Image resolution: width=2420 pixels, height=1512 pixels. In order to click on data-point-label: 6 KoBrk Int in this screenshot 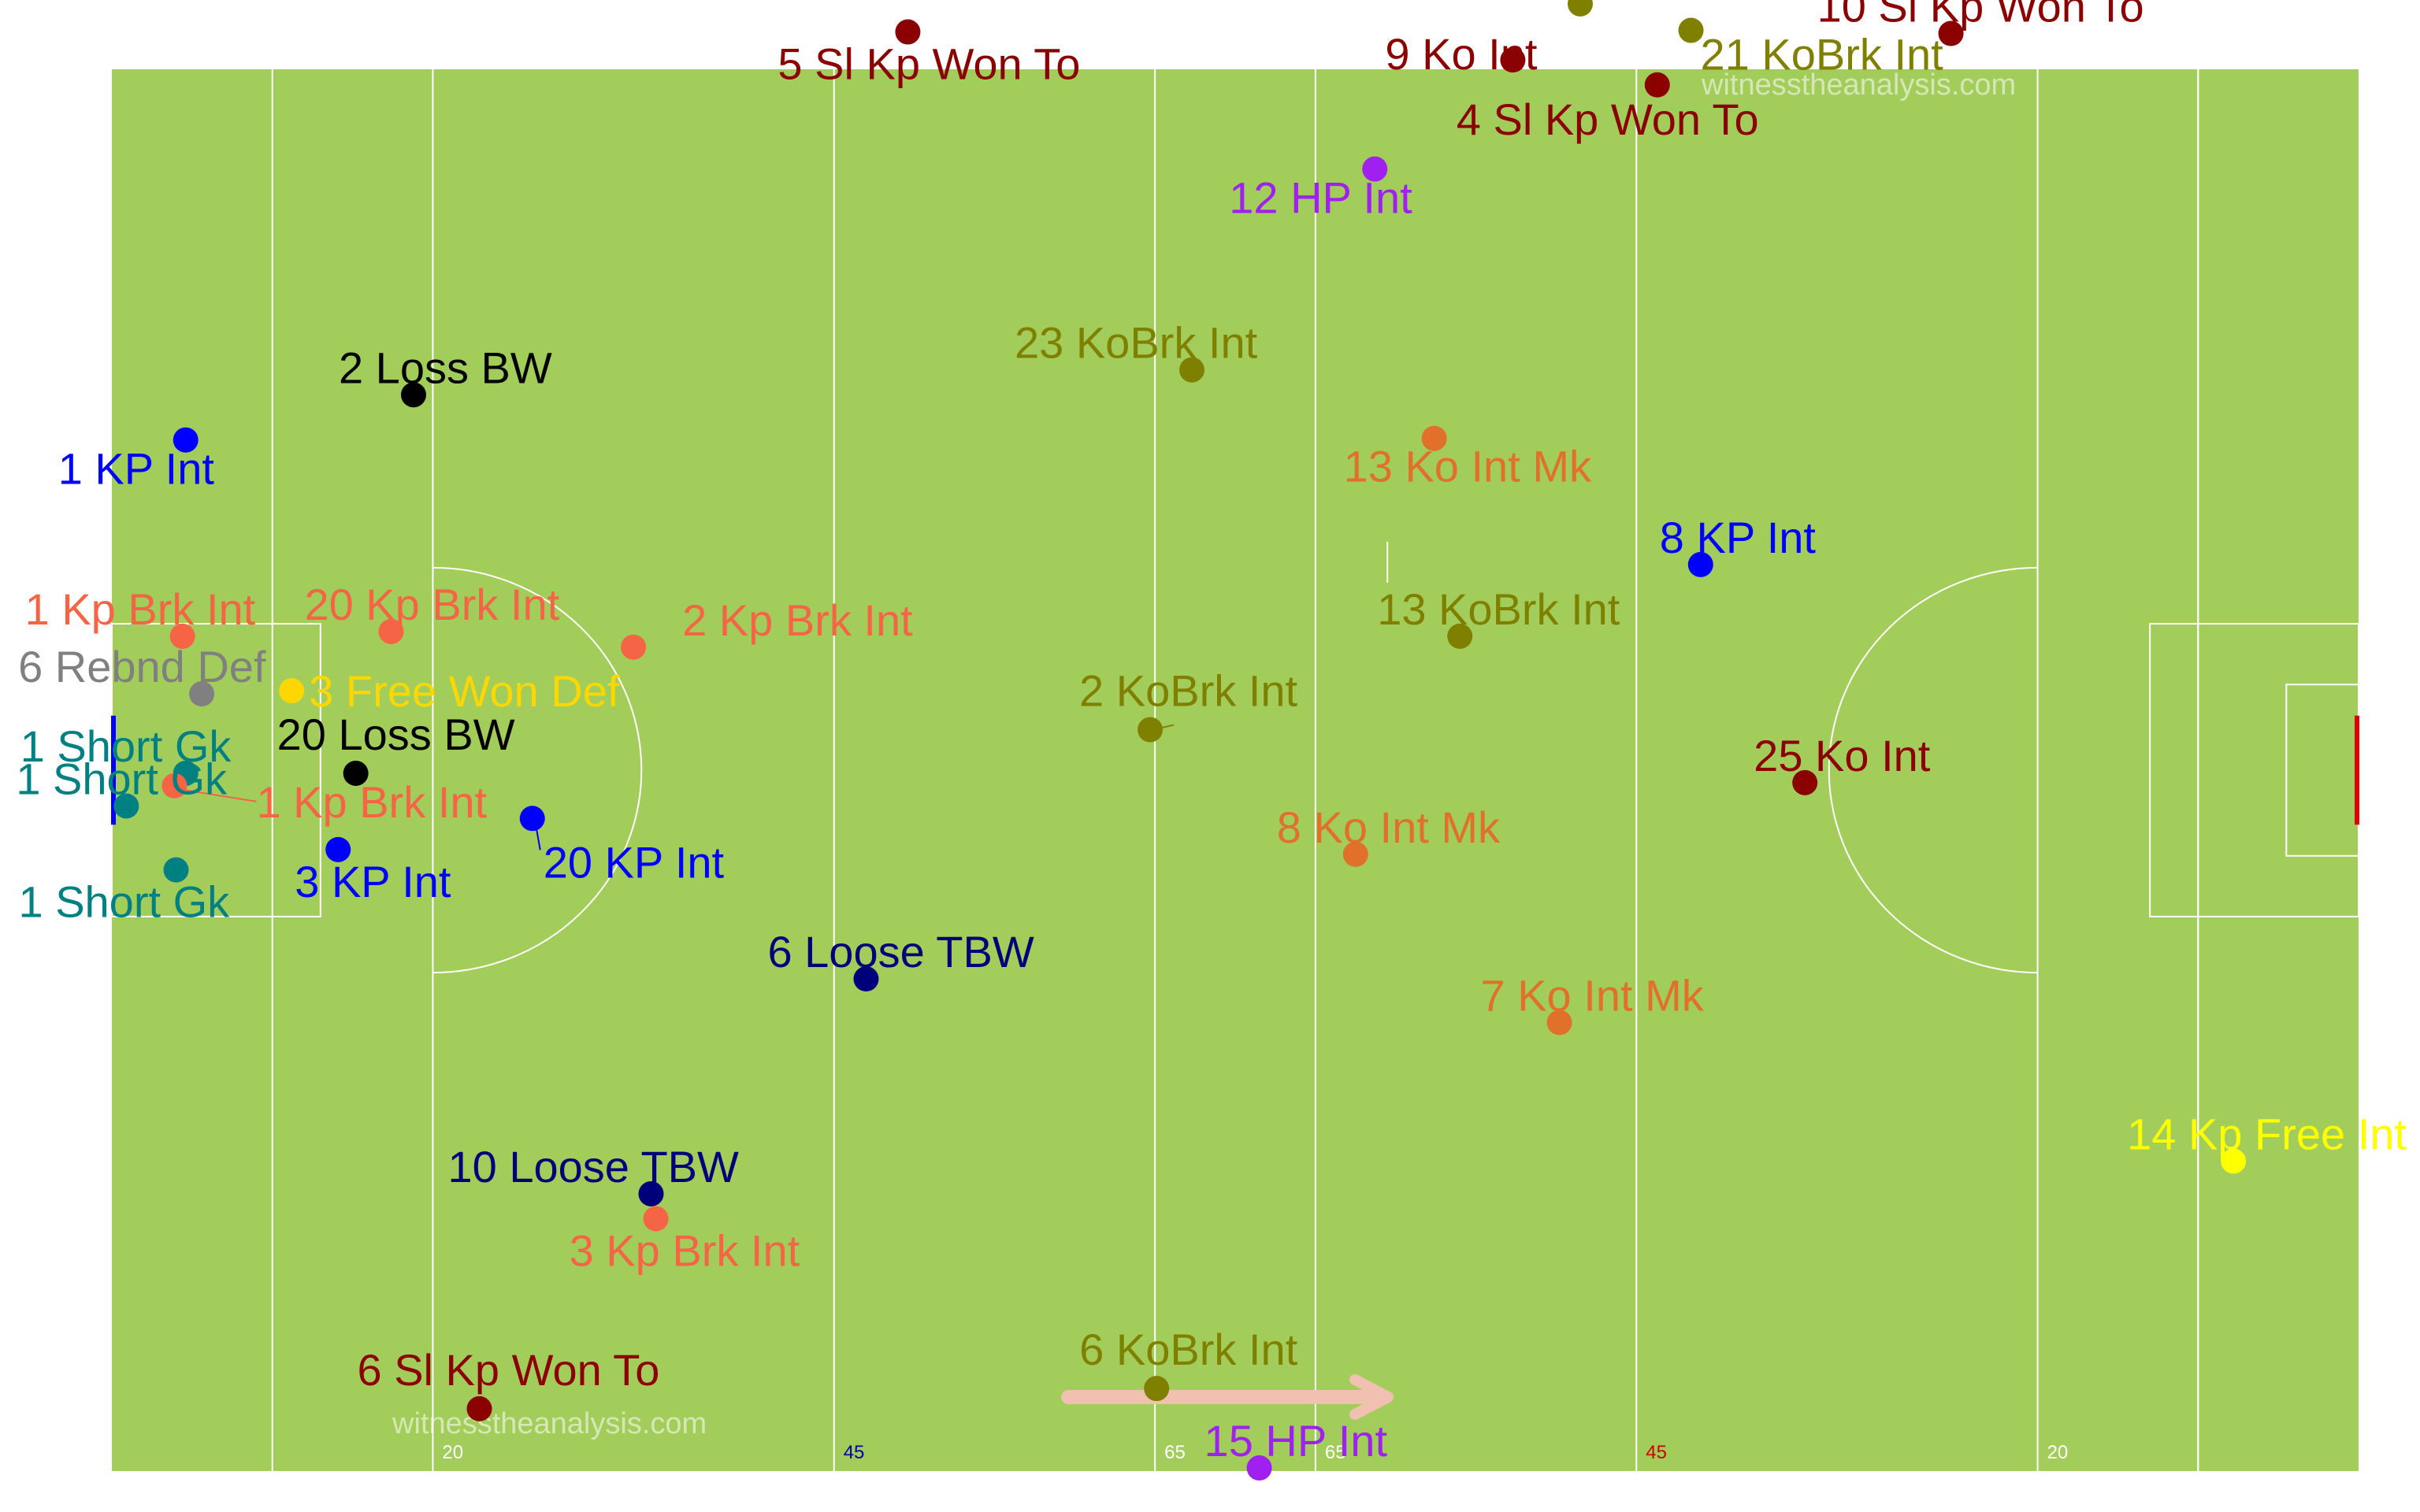, I will do `click(1188, 1349)`.